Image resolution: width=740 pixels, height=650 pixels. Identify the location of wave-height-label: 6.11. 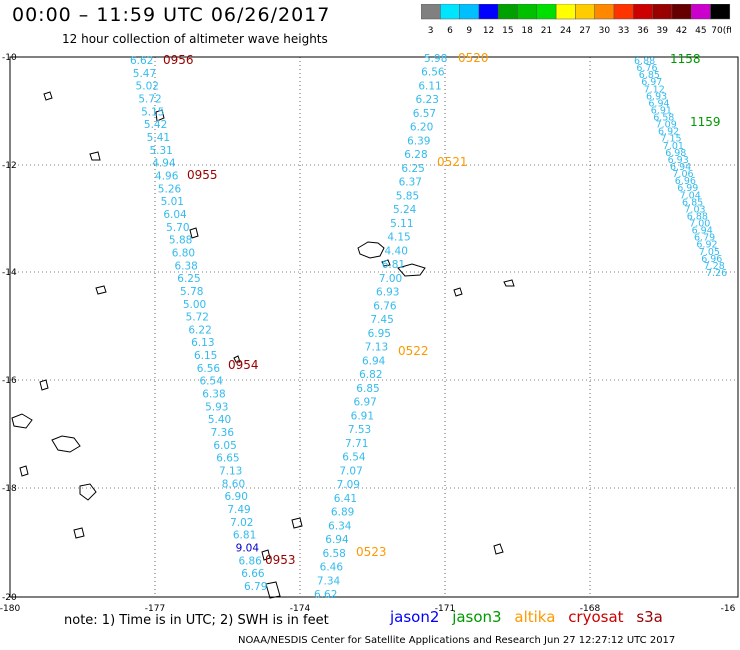
(429, 86).